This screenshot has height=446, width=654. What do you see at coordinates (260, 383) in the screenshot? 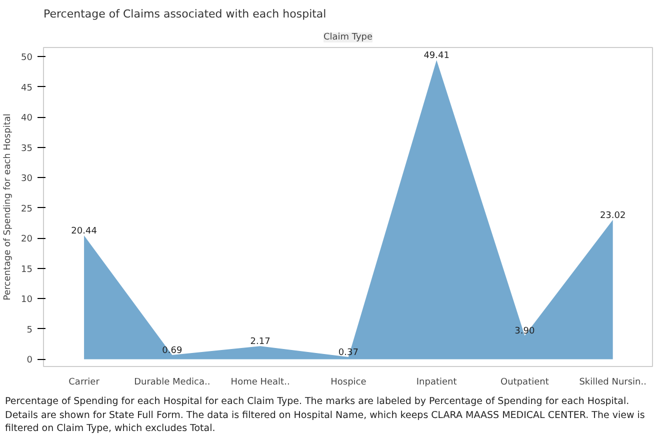
I see `x-tick-label: Home Healt..` at bounding box center [260, 383].